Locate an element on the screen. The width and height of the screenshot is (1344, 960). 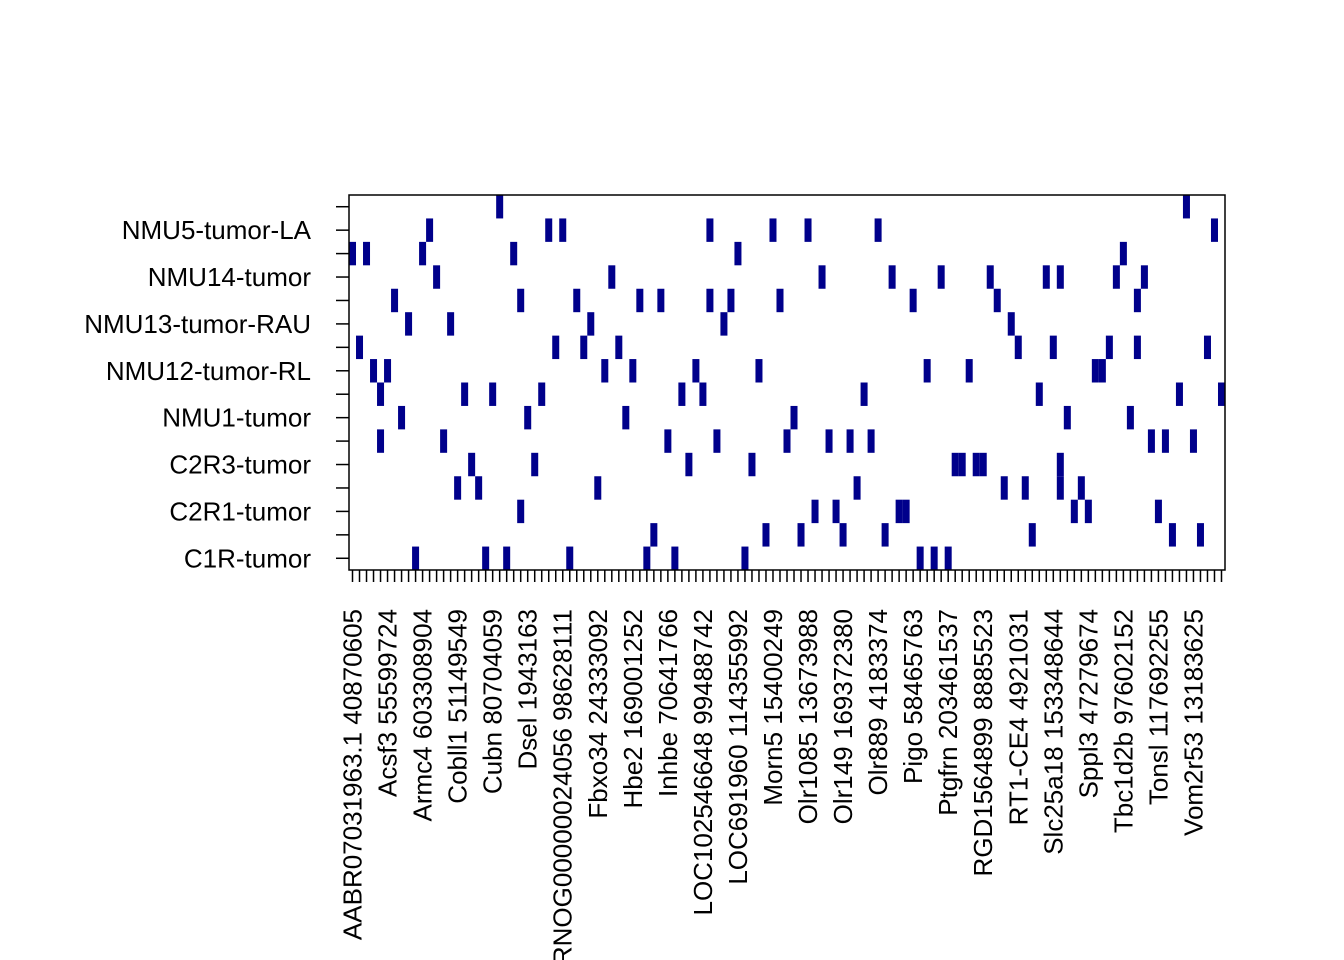
x-tick-label: Sppl3 47279674 is located at coordinates (1088, 703).